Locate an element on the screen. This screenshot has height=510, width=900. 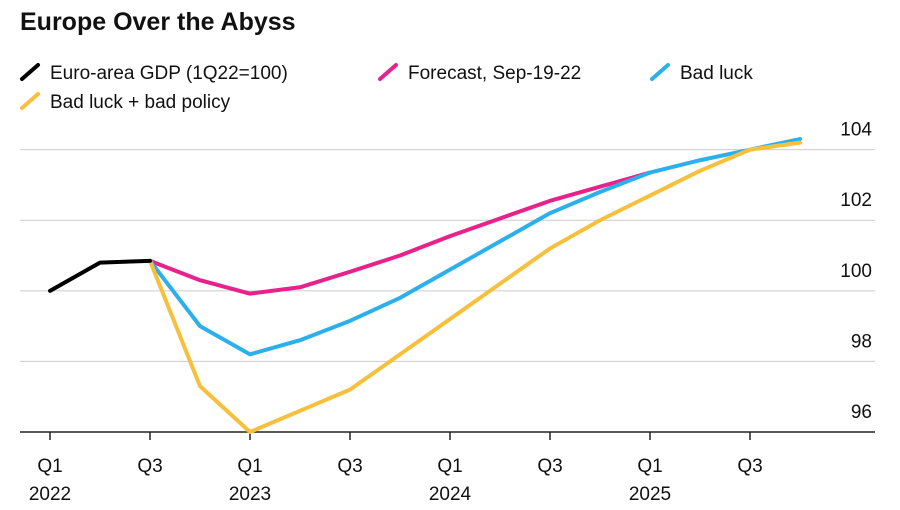
y-tick-label: 98 is located at coordinates (861, 341).